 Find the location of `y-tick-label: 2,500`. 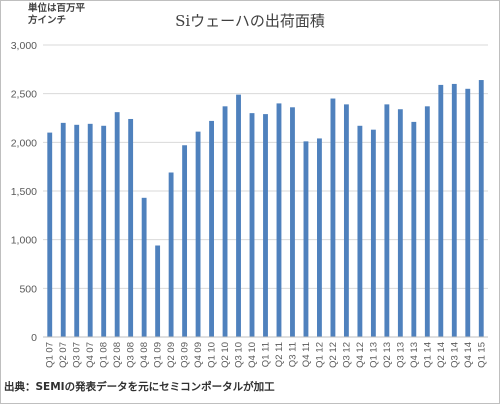

y-tick-label: 2,500 is located at coordinates (24, 95).